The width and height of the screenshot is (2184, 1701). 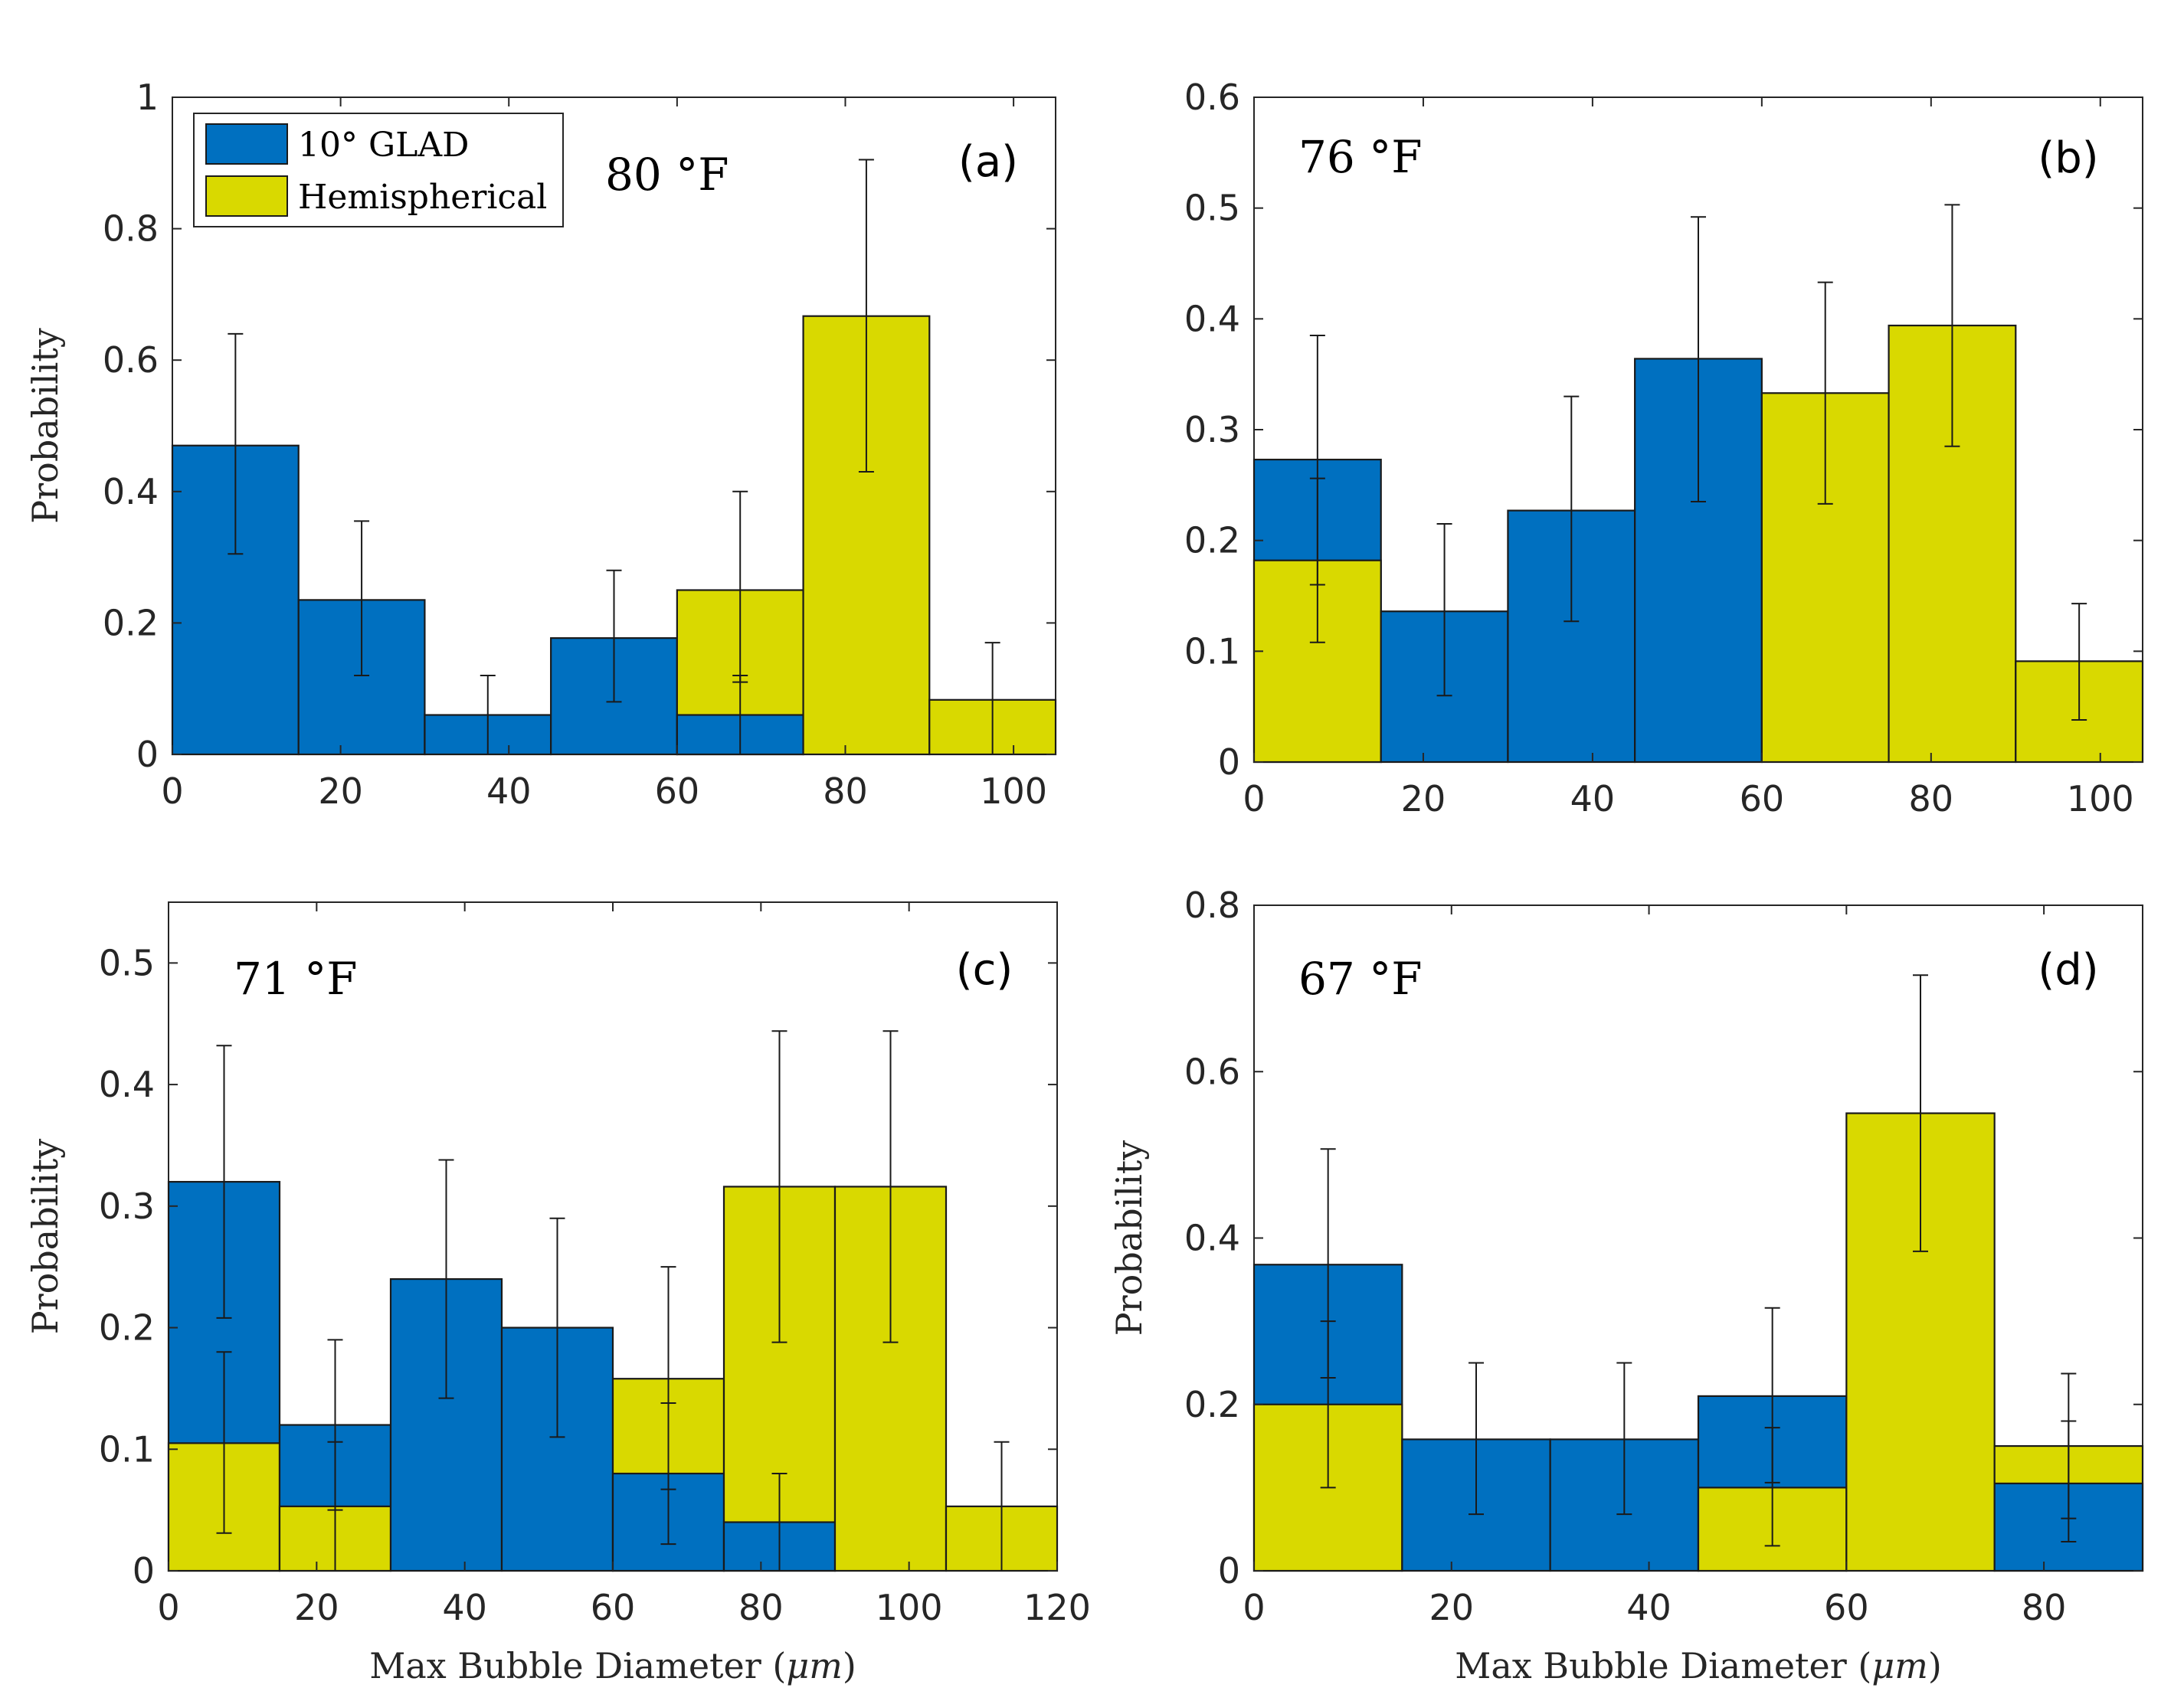 I want to click on panel-label: (b), so click(x=2068, y=158).